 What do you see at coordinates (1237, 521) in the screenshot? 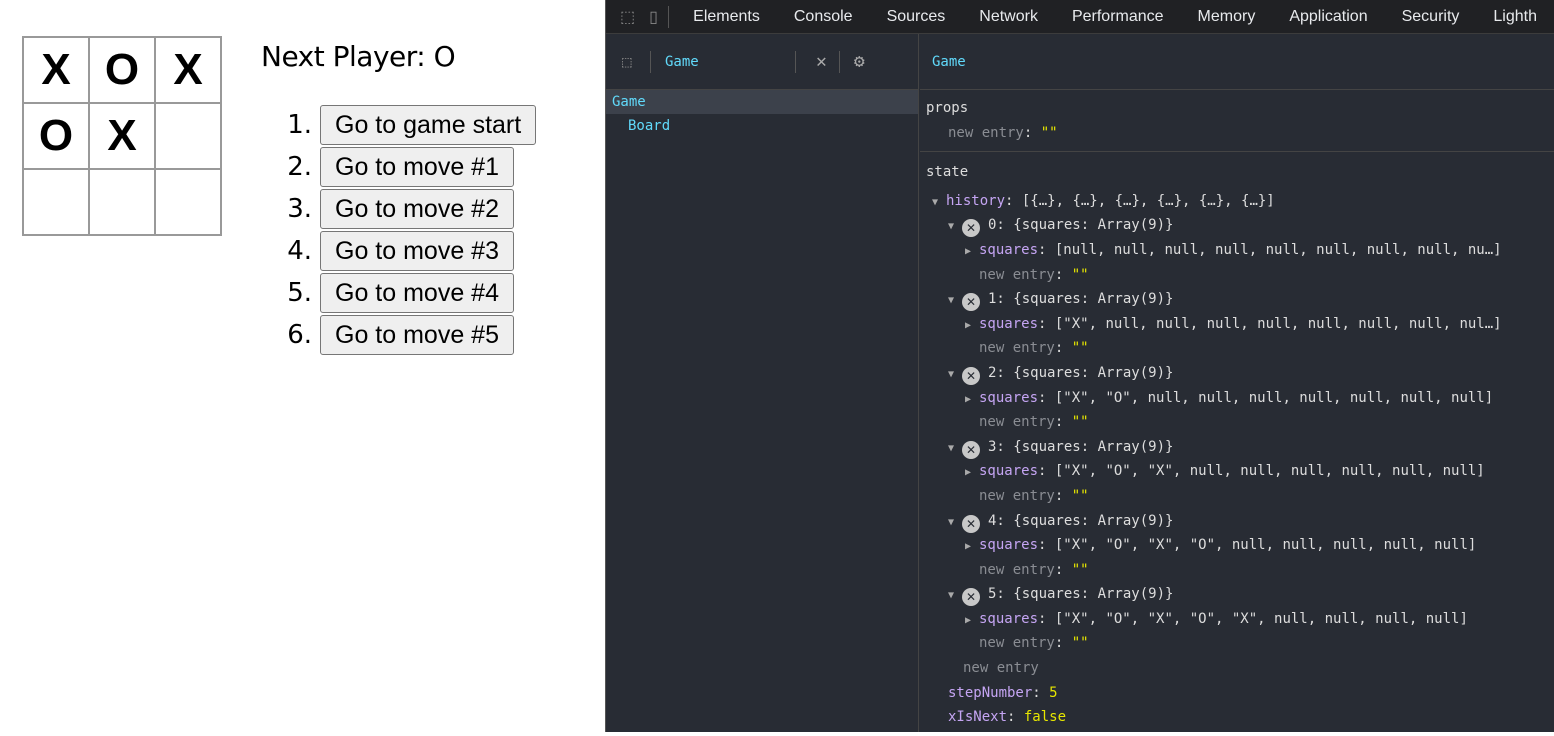
I see `history-entry: ▼ ✕ 4: {squares: Array(9)}` at bounding box center [1237, 521].